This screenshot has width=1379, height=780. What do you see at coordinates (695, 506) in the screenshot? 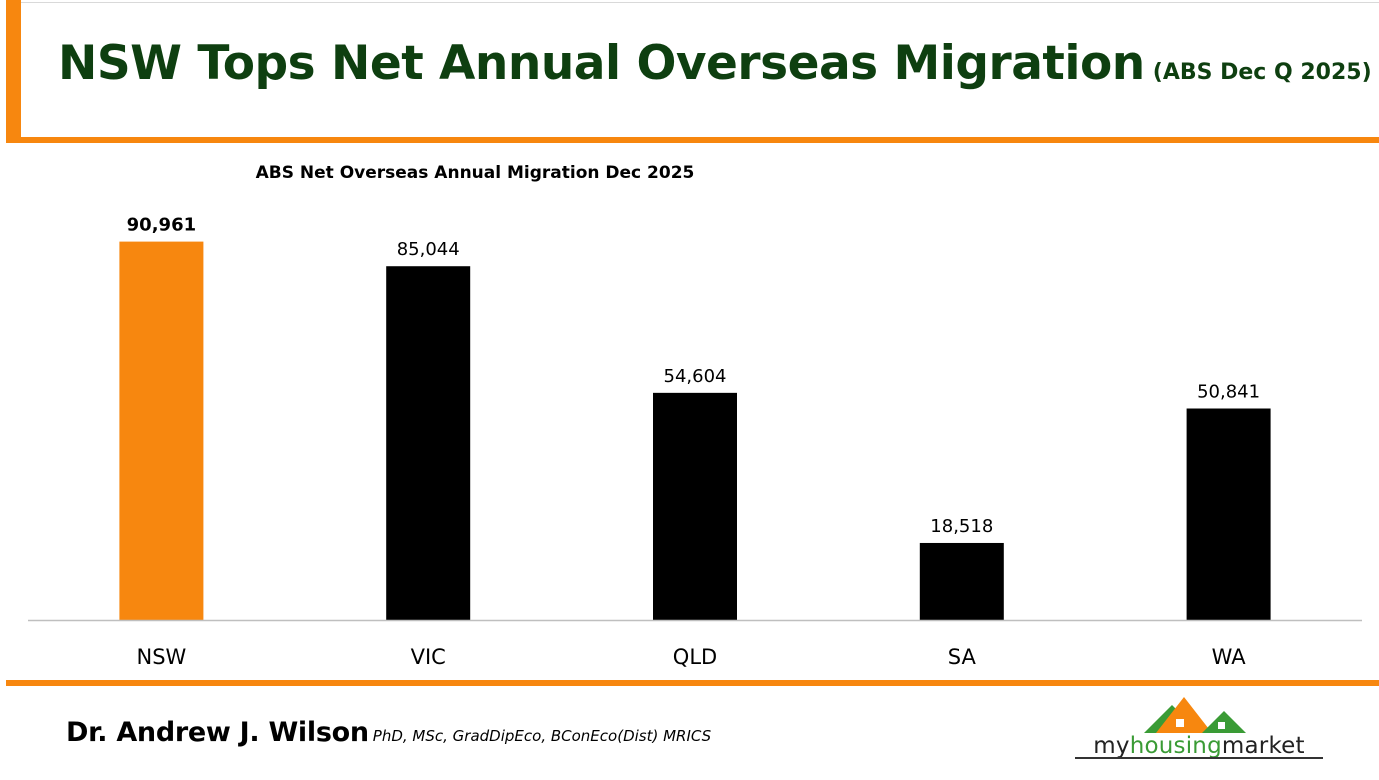
I see `bar-qld` at bounding box center [695, 506].